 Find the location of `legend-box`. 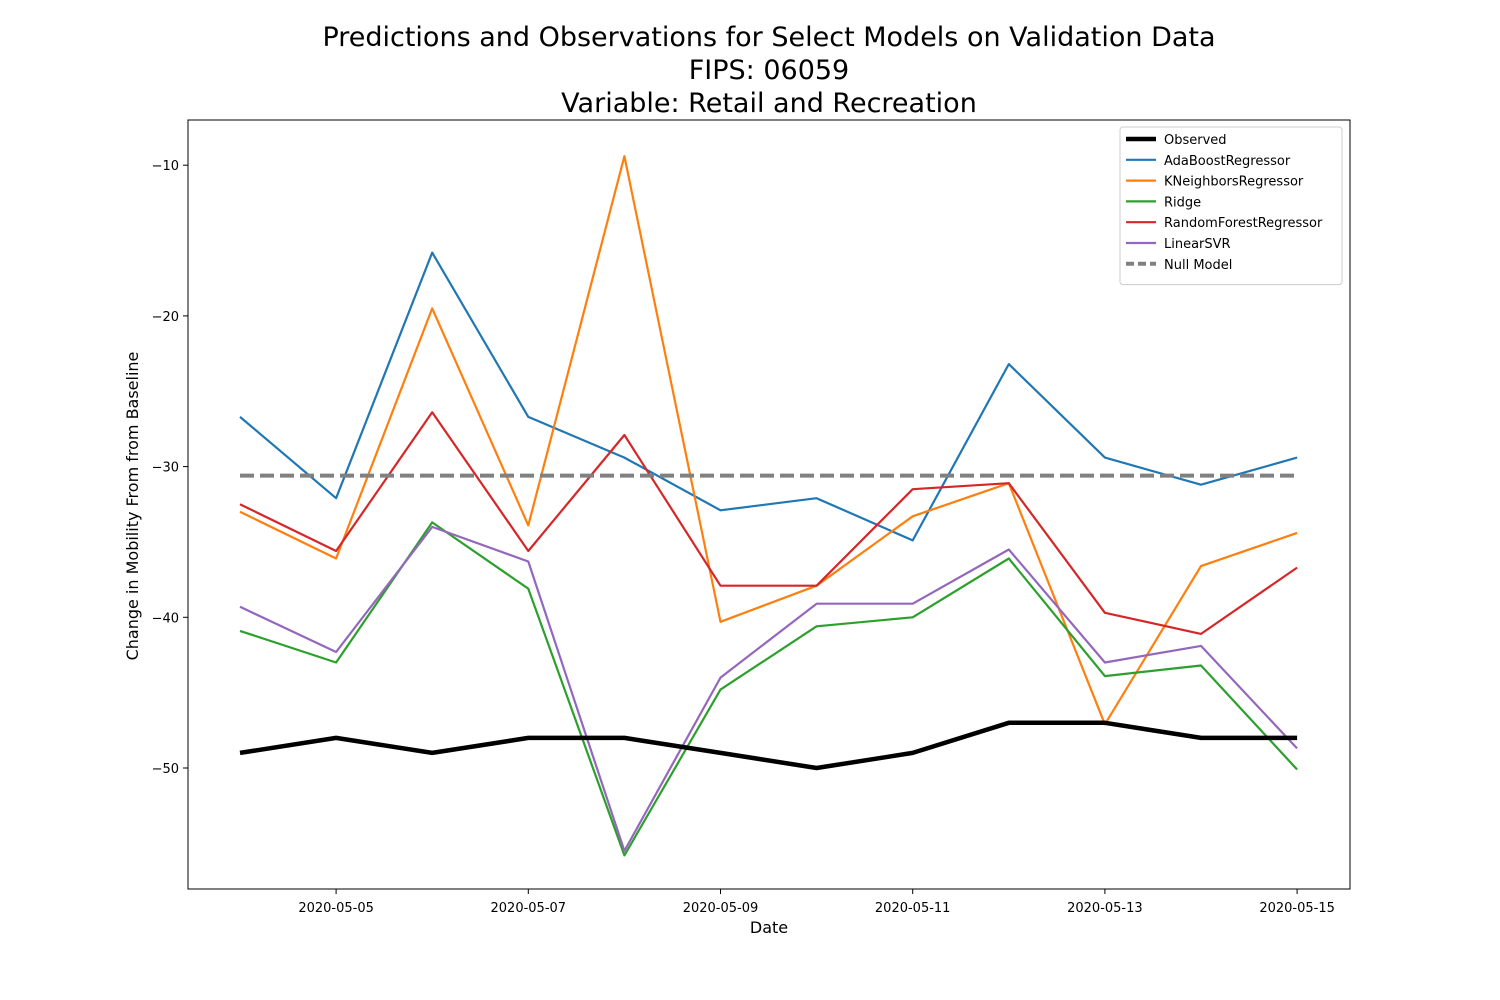

legend-box is located at coordinates (1231, 206).